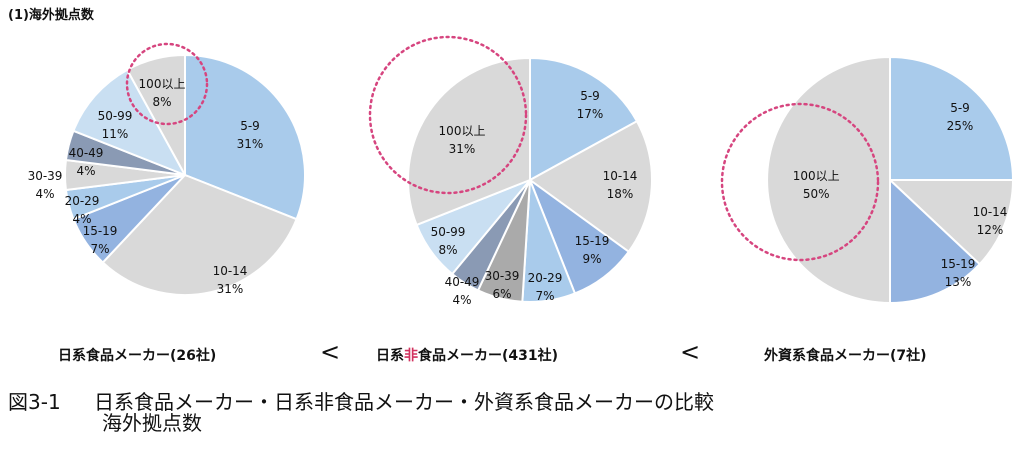 The height and width of the screenshot is (450, 1024). I want to click on pie-title-text: 外資系食品メーカー(7社), so click(845, 356).